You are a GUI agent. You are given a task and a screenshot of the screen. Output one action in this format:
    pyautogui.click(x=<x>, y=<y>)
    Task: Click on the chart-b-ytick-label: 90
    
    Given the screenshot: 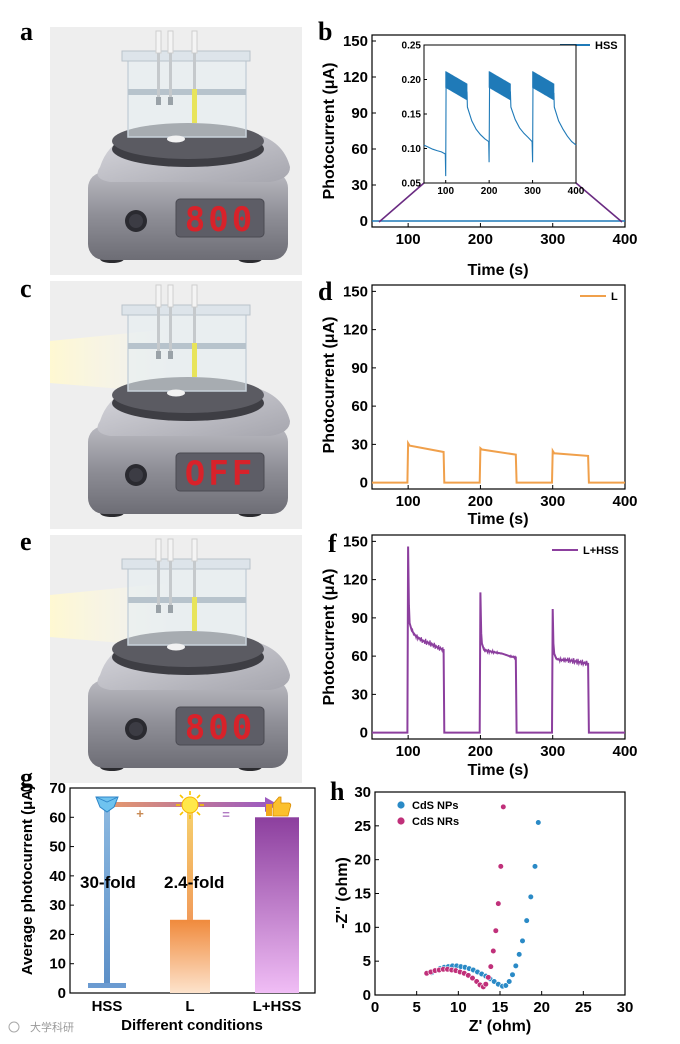 What is the action you would take?
    pyautogui.click(x=359, y=113)
    